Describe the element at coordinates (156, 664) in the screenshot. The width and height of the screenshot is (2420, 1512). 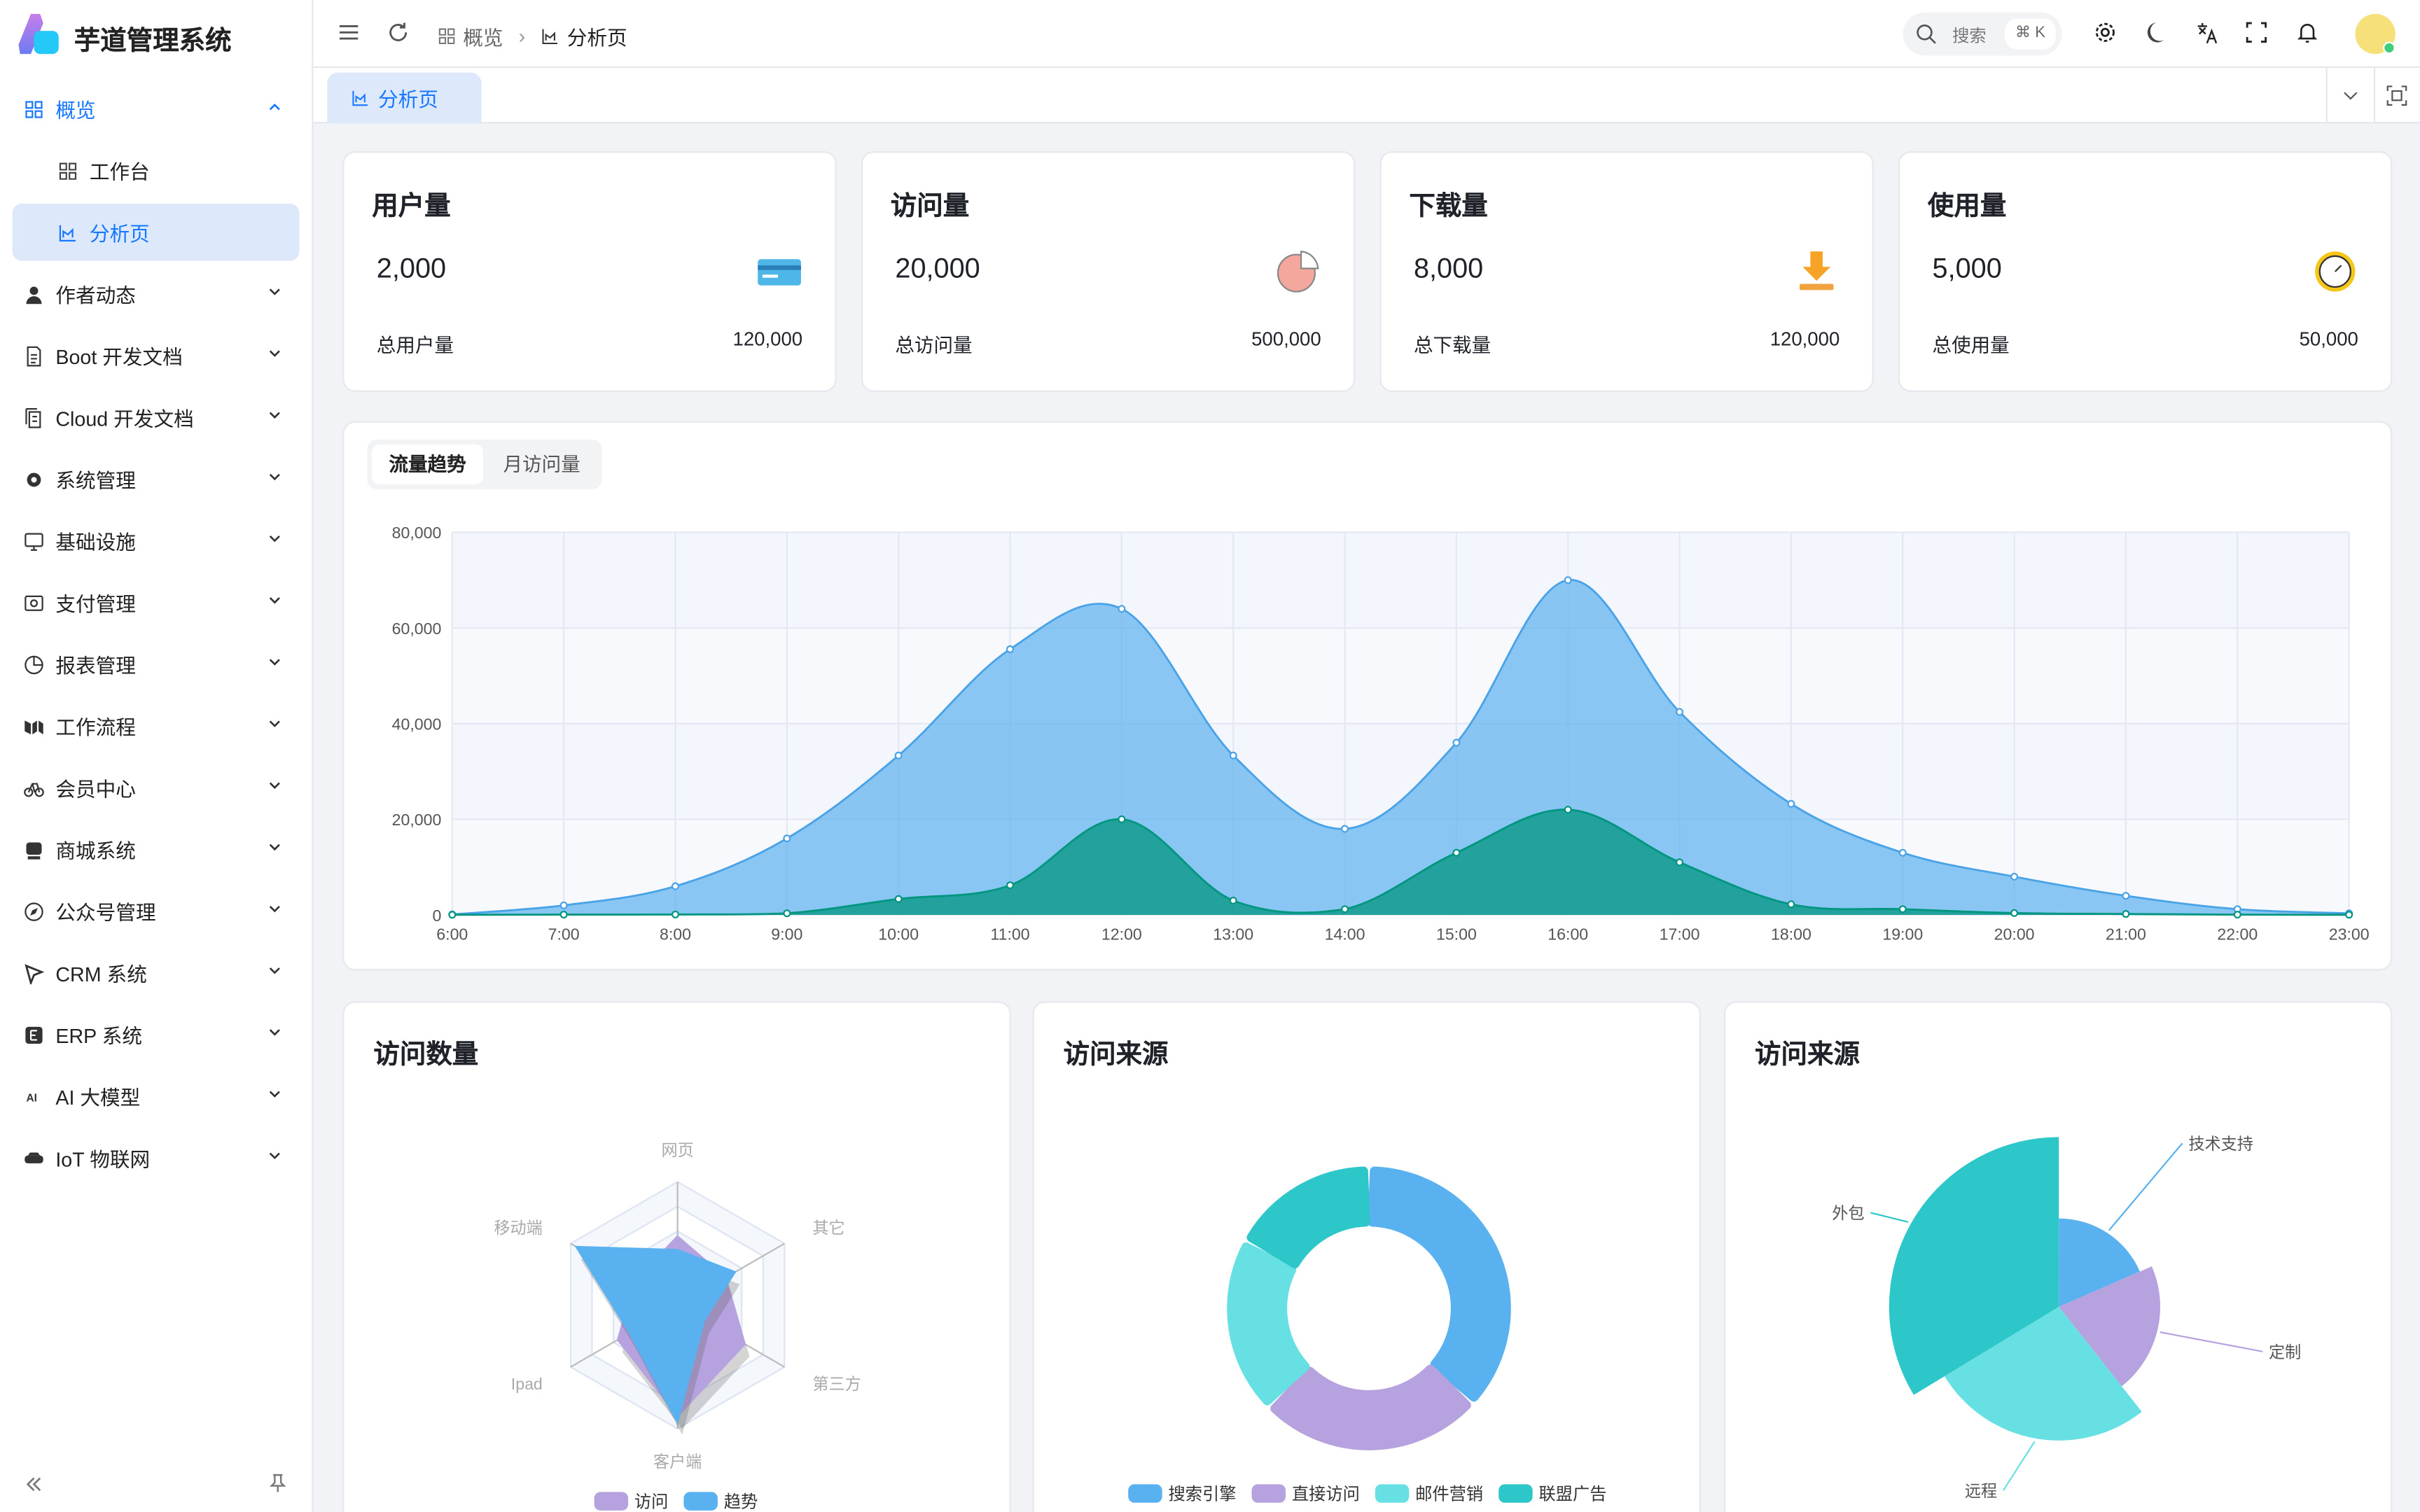
I see `sidebar-item: 报表管理` at that location.